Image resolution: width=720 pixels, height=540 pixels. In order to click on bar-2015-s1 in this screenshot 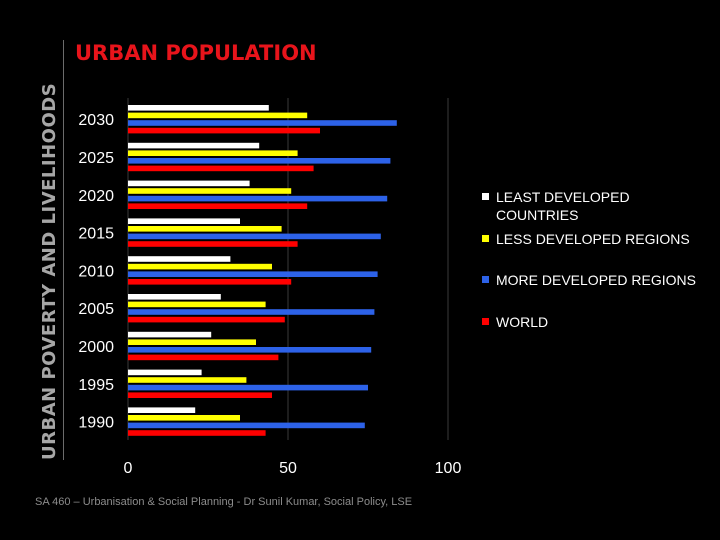, I will do `click(205, 229)`.